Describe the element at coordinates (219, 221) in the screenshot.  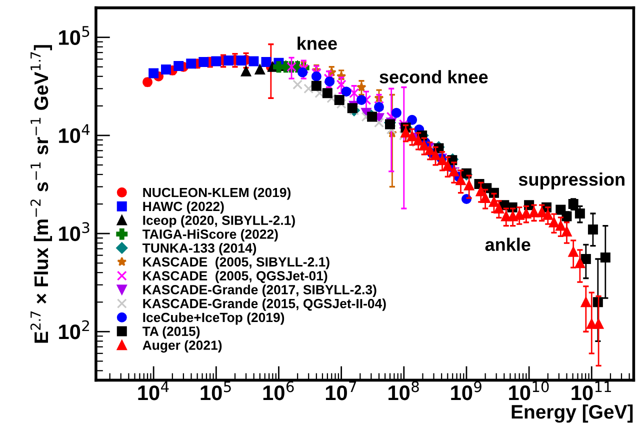
I see `legend-label: Iceop (2020, SIBYLL-2.1)` at that location.